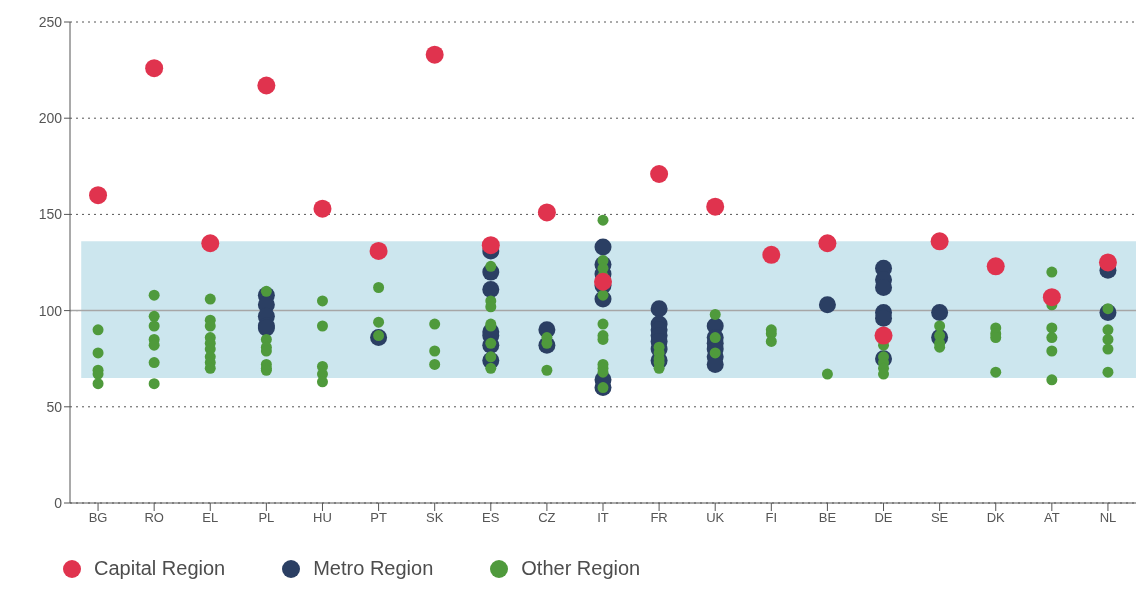 The image size is (1148, 601). Describe the element at coordinates (98, 518) in the screenshot. I see `x-tick-label: BG` at that location.